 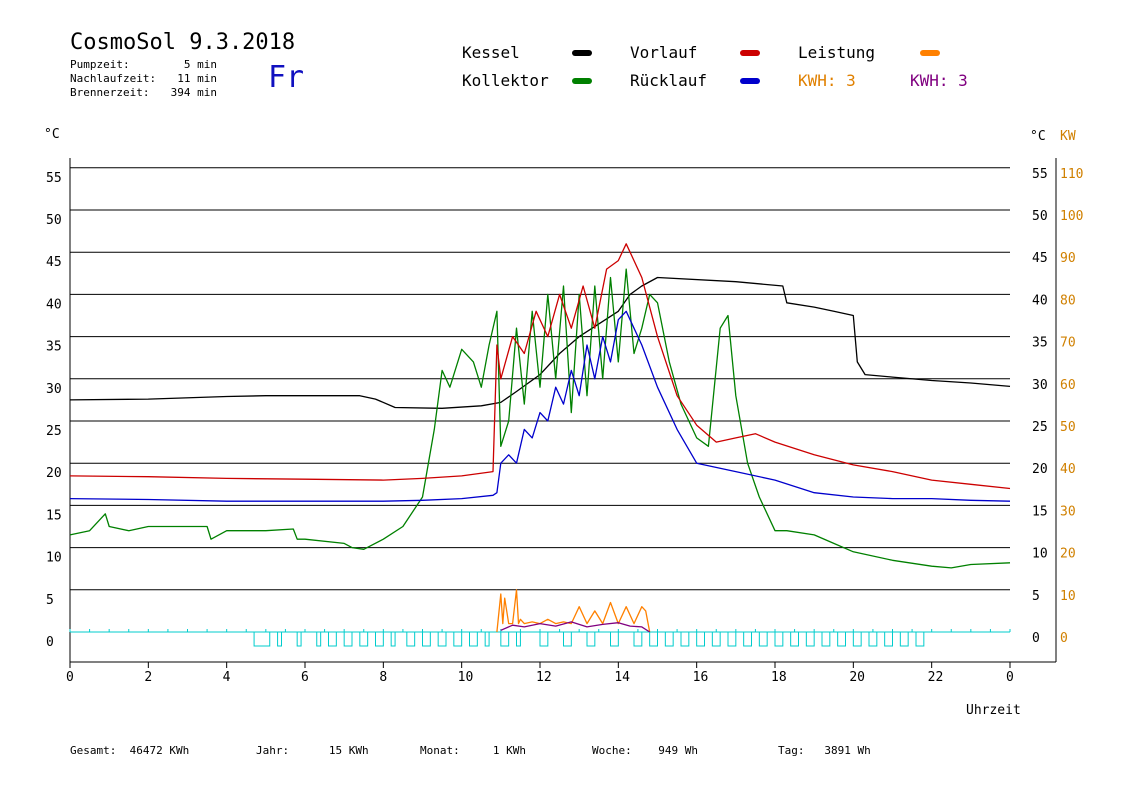 What do you see at coordinates (183, 42) in the screenshot?
I see `page-title: CosmoSol 9.3.2018` at bounding box center [183, 42].